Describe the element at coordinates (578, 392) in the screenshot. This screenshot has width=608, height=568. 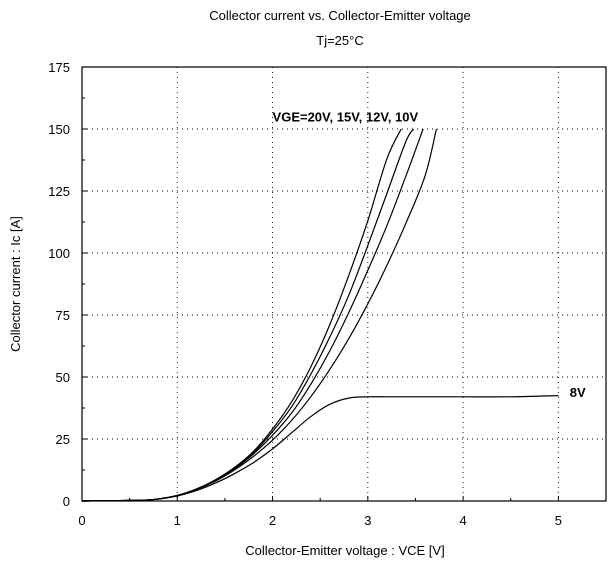
I see `annotation-2: 8V` at that location.